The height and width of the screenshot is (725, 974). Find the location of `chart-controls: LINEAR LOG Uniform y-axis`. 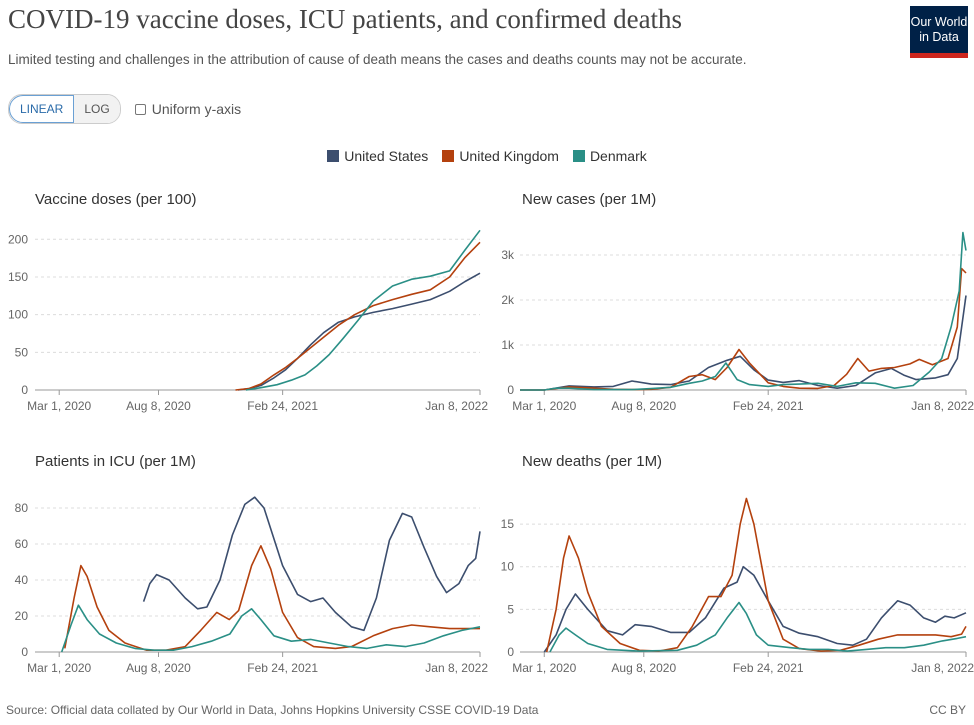

chart-controls: LINEAR LOG Uniform y-axis is located at coordinates (124, 109).